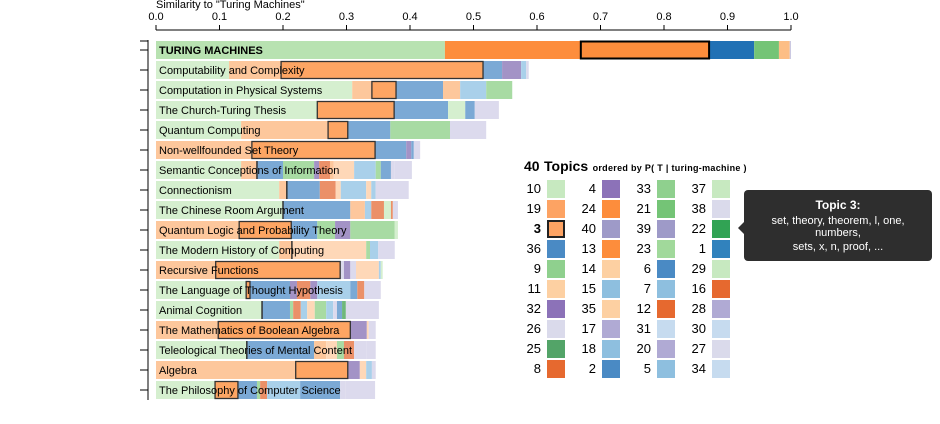 This screenshot has height=424, width=940. What do you see at coordinates (277, 230) in the screenshot?
I see `bar-row: Quantum Logic and Probability Theory` at bounding box center [277, 230].